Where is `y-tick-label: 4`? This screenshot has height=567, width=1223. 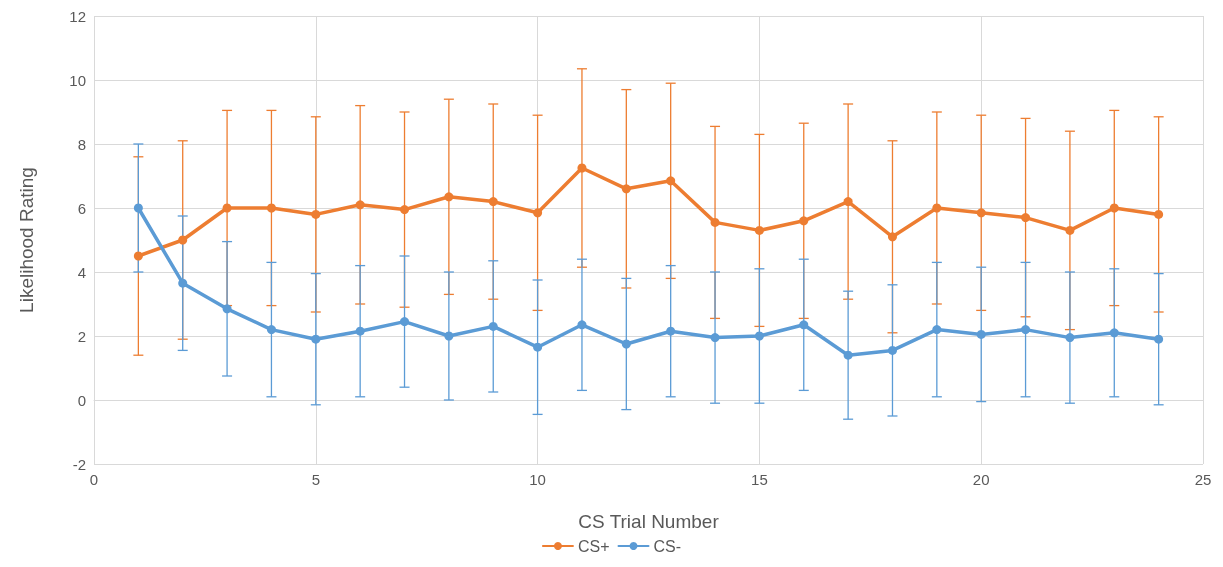 y-tick-label: 4 is located at coordinates (81, 272).